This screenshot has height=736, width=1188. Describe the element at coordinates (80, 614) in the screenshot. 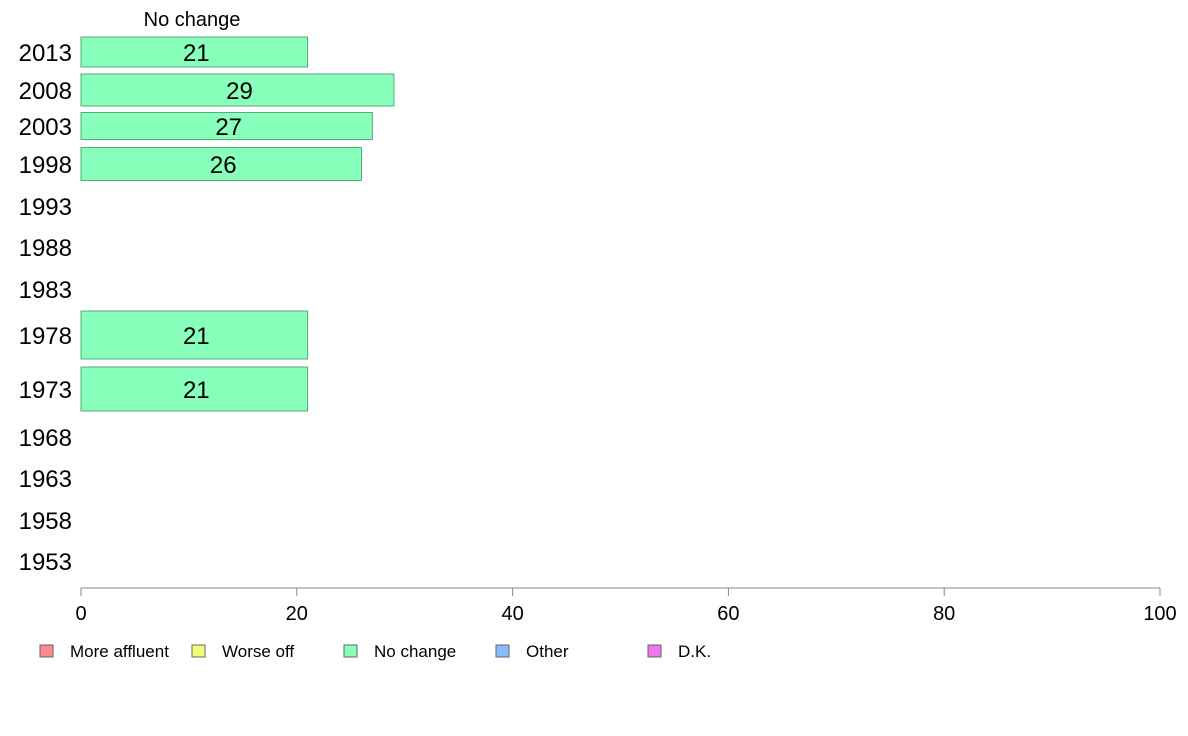

I see `x-tick-label-0: 0` at that location.